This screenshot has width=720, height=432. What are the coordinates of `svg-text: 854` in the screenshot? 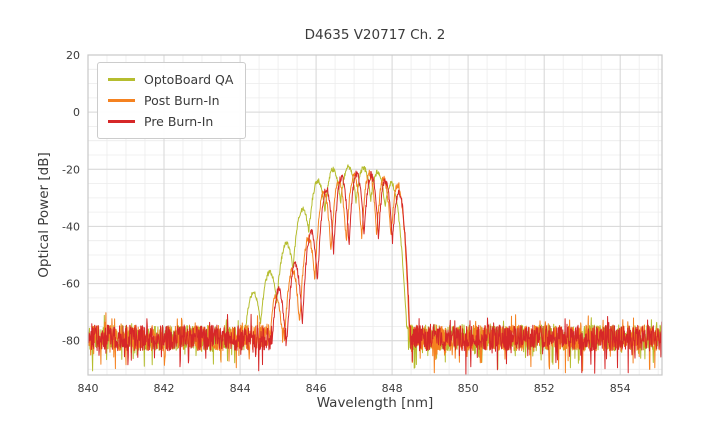 It's located at (620, 388).